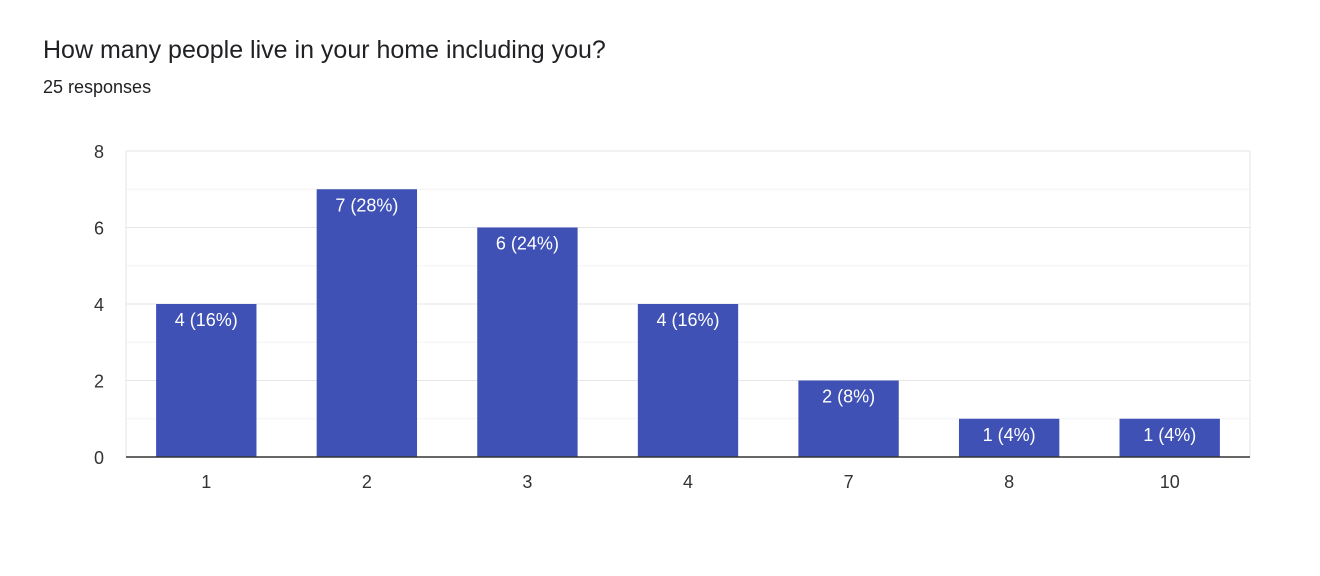 This screenshot has height=576, width=1320. I want to click on bar-data-label: 2 (8%), so click(848, 397).